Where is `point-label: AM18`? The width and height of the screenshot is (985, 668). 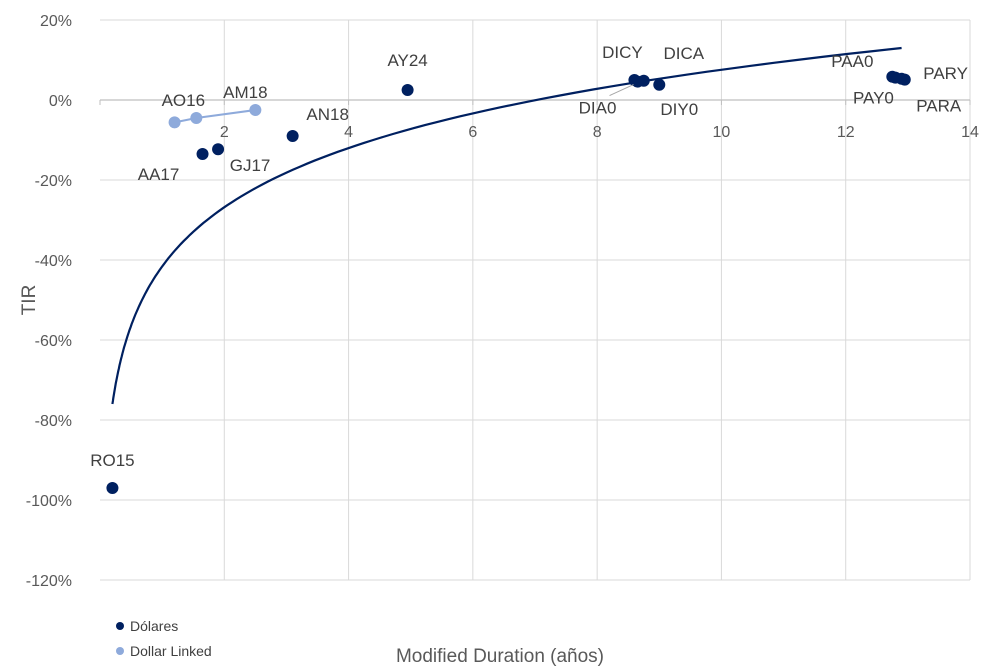
point-label: AM18 is located at coordinates (245, 92).